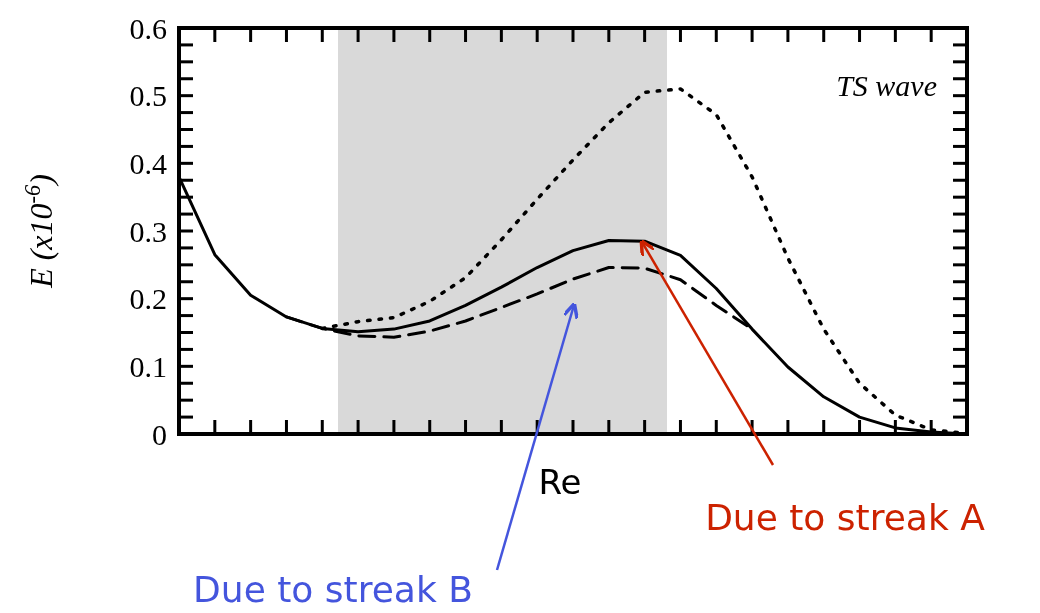 This screenshot has height=613, width=1040. I want to click on y-tick-label: 0, so click(159, 434).